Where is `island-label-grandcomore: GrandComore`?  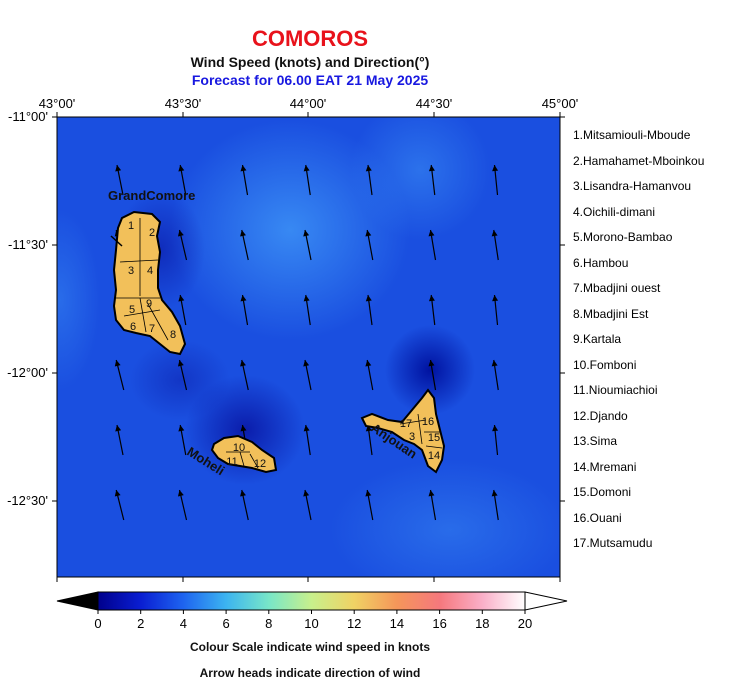
island-label-grandcomore: GrandComore is located at coordinates (151, 195).